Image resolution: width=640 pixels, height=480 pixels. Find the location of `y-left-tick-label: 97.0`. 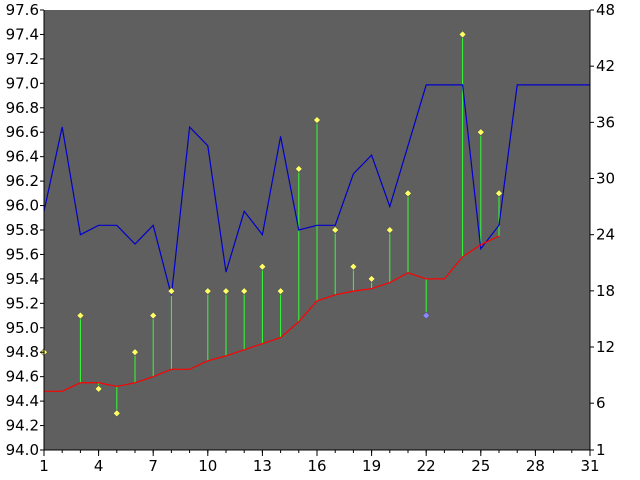

y-left-tick-label: 97.0 is located at coordinates (22, 83).